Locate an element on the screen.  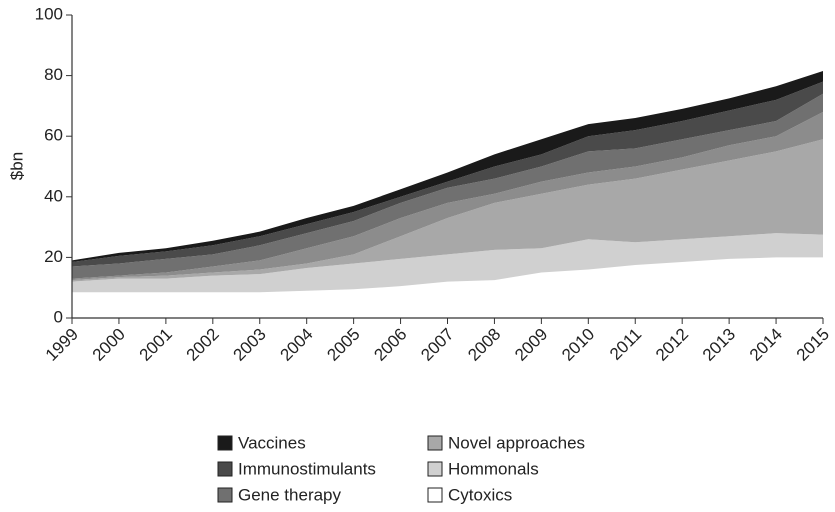
x-tick-label: 2002 is located at coordinates (203, 345).